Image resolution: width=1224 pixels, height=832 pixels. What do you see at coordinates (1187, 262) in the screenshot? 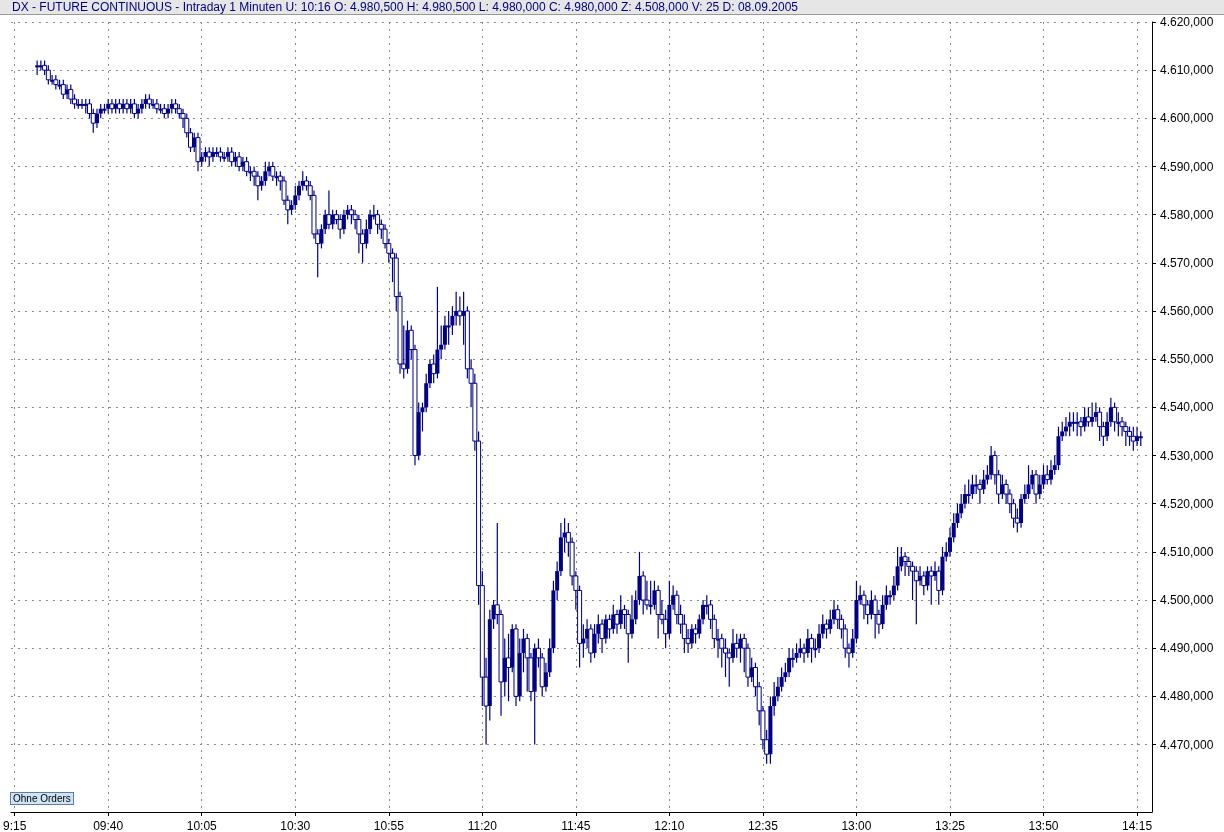
I see `y-tick-label: 4.570,000` at bounding box center [1187, 262].